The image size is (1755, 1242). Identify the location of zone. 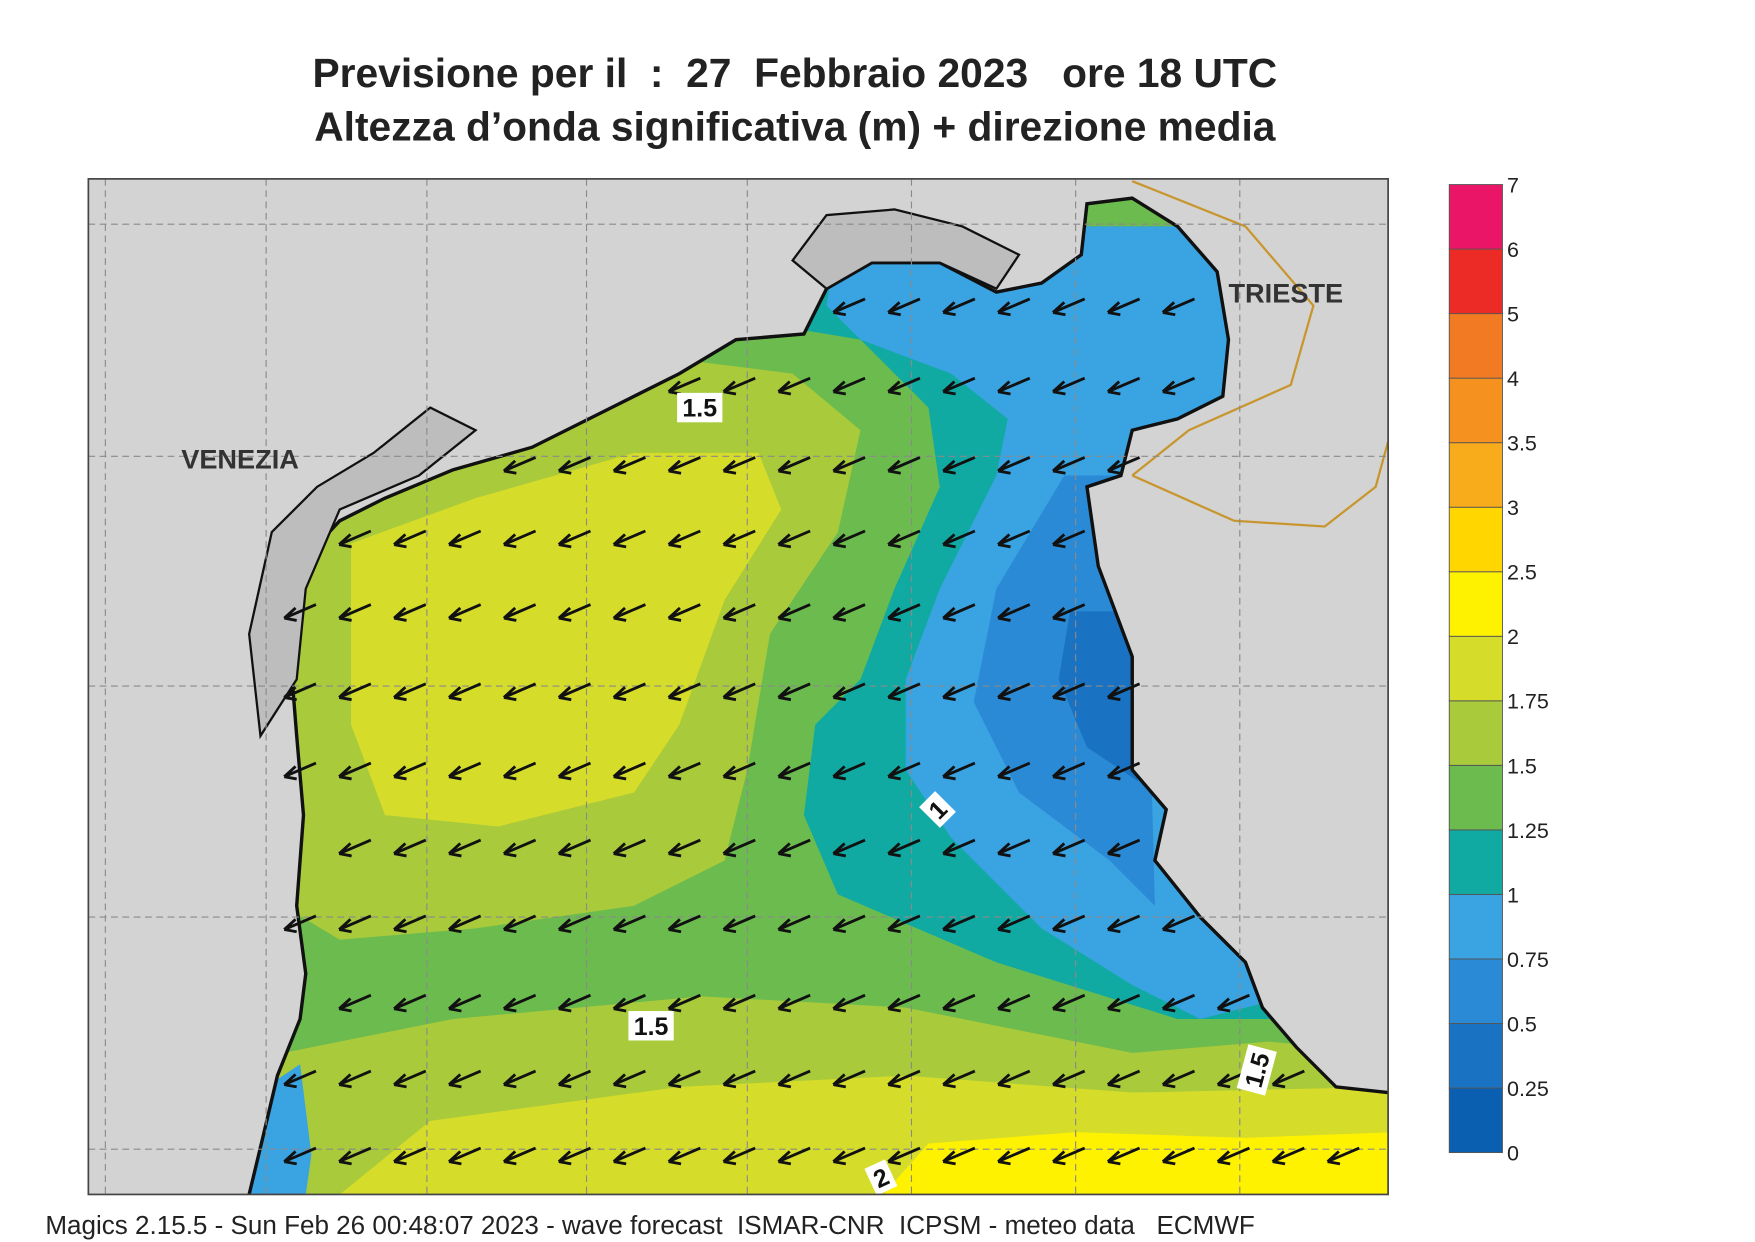
(1136, 1163).